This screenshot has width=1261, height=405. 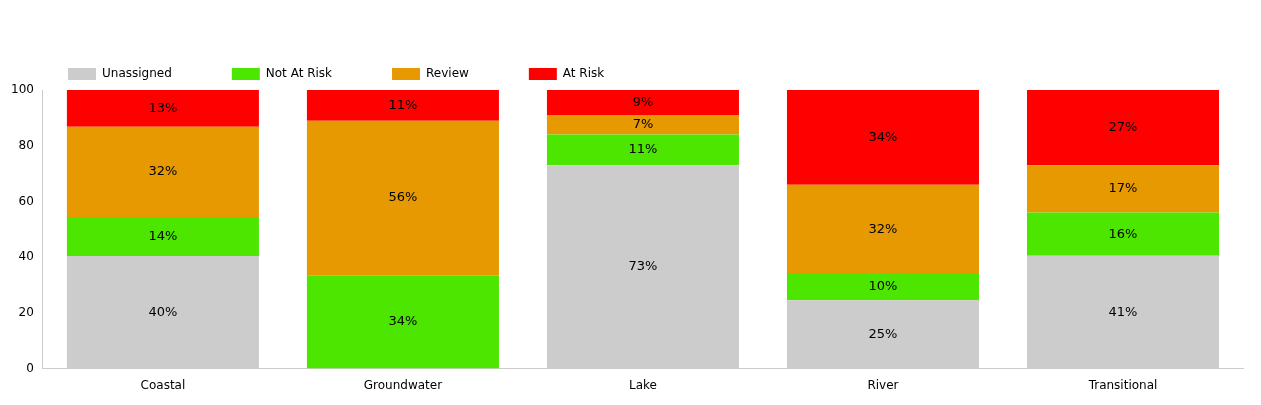 What do you see at coordinates (448, 73) in the screenshot?
I see `legend-label: Review` at bounding box center [448, 73].